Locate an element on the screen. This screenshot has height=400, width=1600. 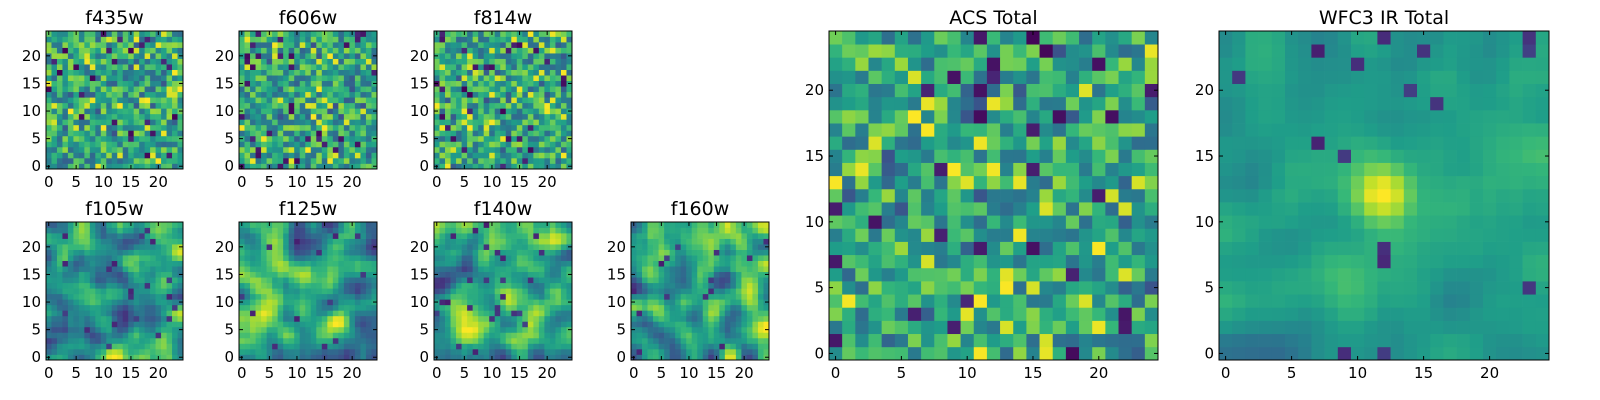
y-tick-label: 10 is located at coordinates (31, 302).